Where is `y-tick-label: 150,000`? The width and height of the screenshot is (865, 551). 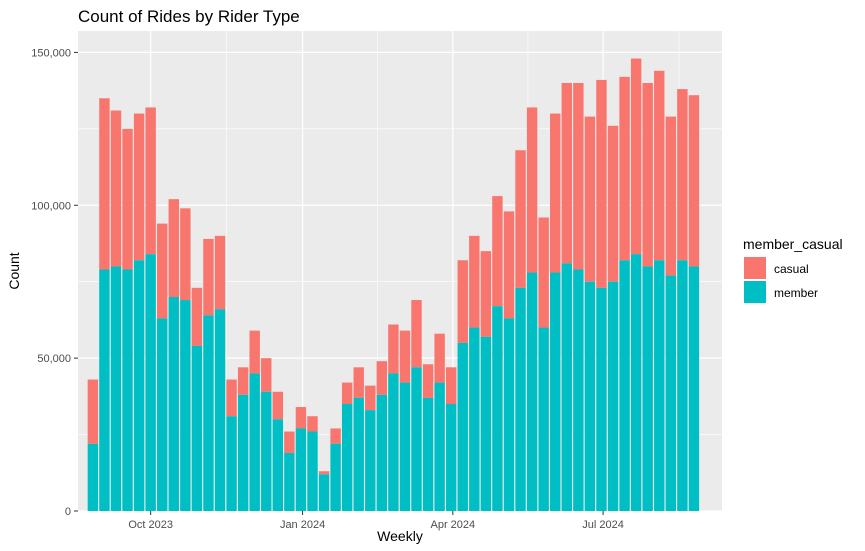 y-tick-label: 150,000 is located at coordinates (51, 53).